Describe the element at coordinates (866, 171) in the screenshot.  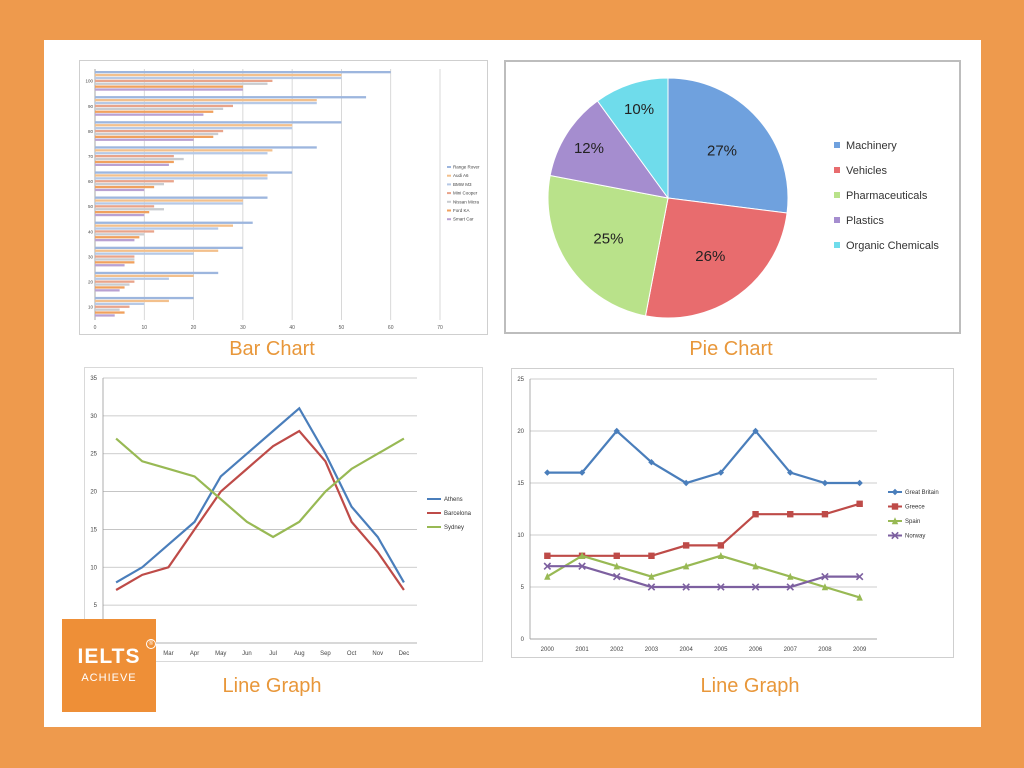
I see `pie-legend-label: Vehicles` at that location.